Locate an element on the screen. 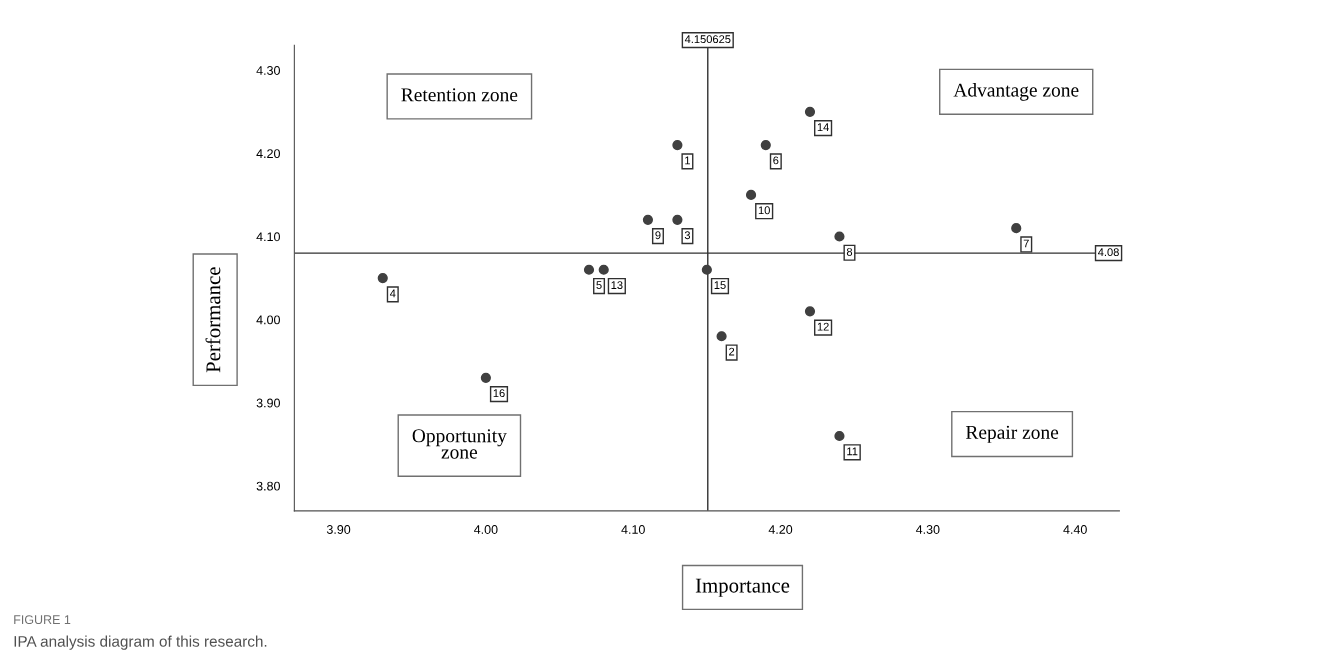 The height and width of the screenshot is (666, 1320). x-tick-label: 4.40 is located at coordinates (1075, 529).